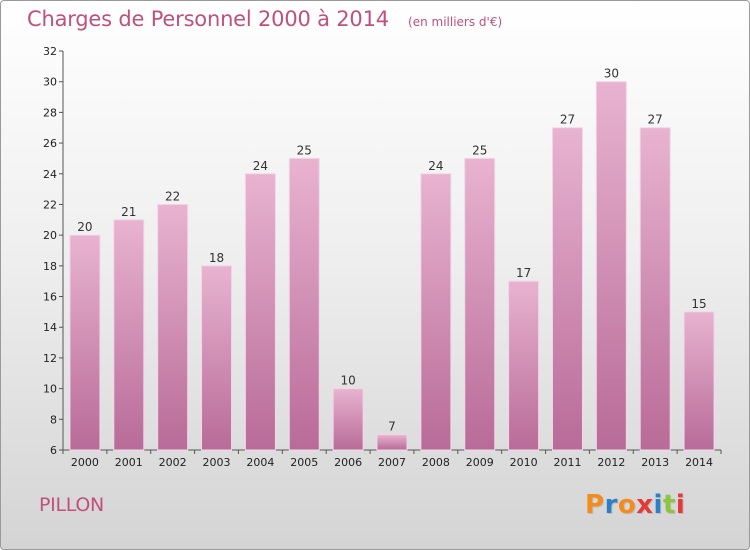  I want to click on data-label: 15, so click(698, 304).